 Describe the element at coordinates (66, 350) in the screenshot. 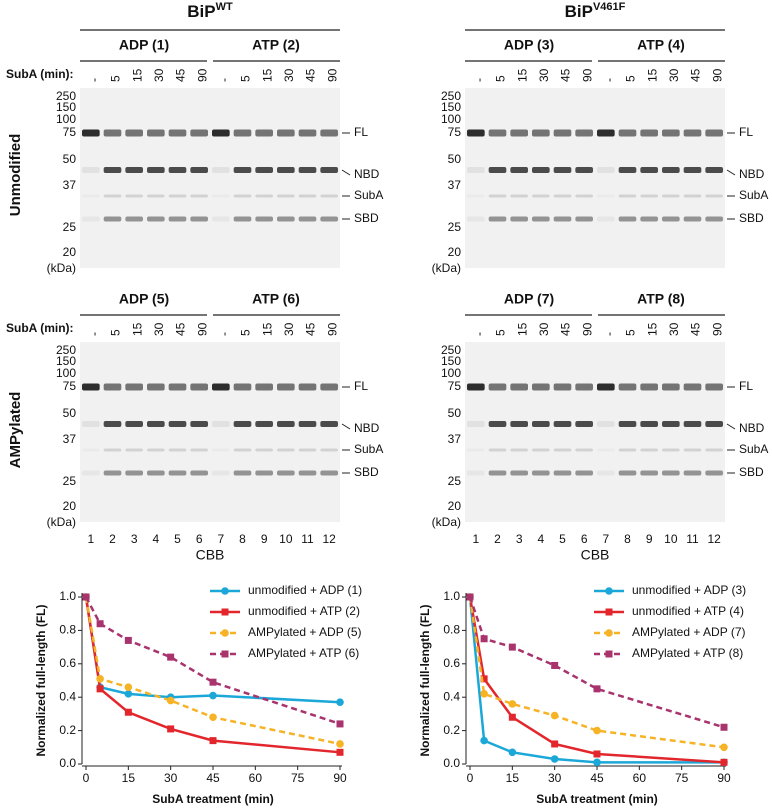

I see `marker-label: 250` at that location.